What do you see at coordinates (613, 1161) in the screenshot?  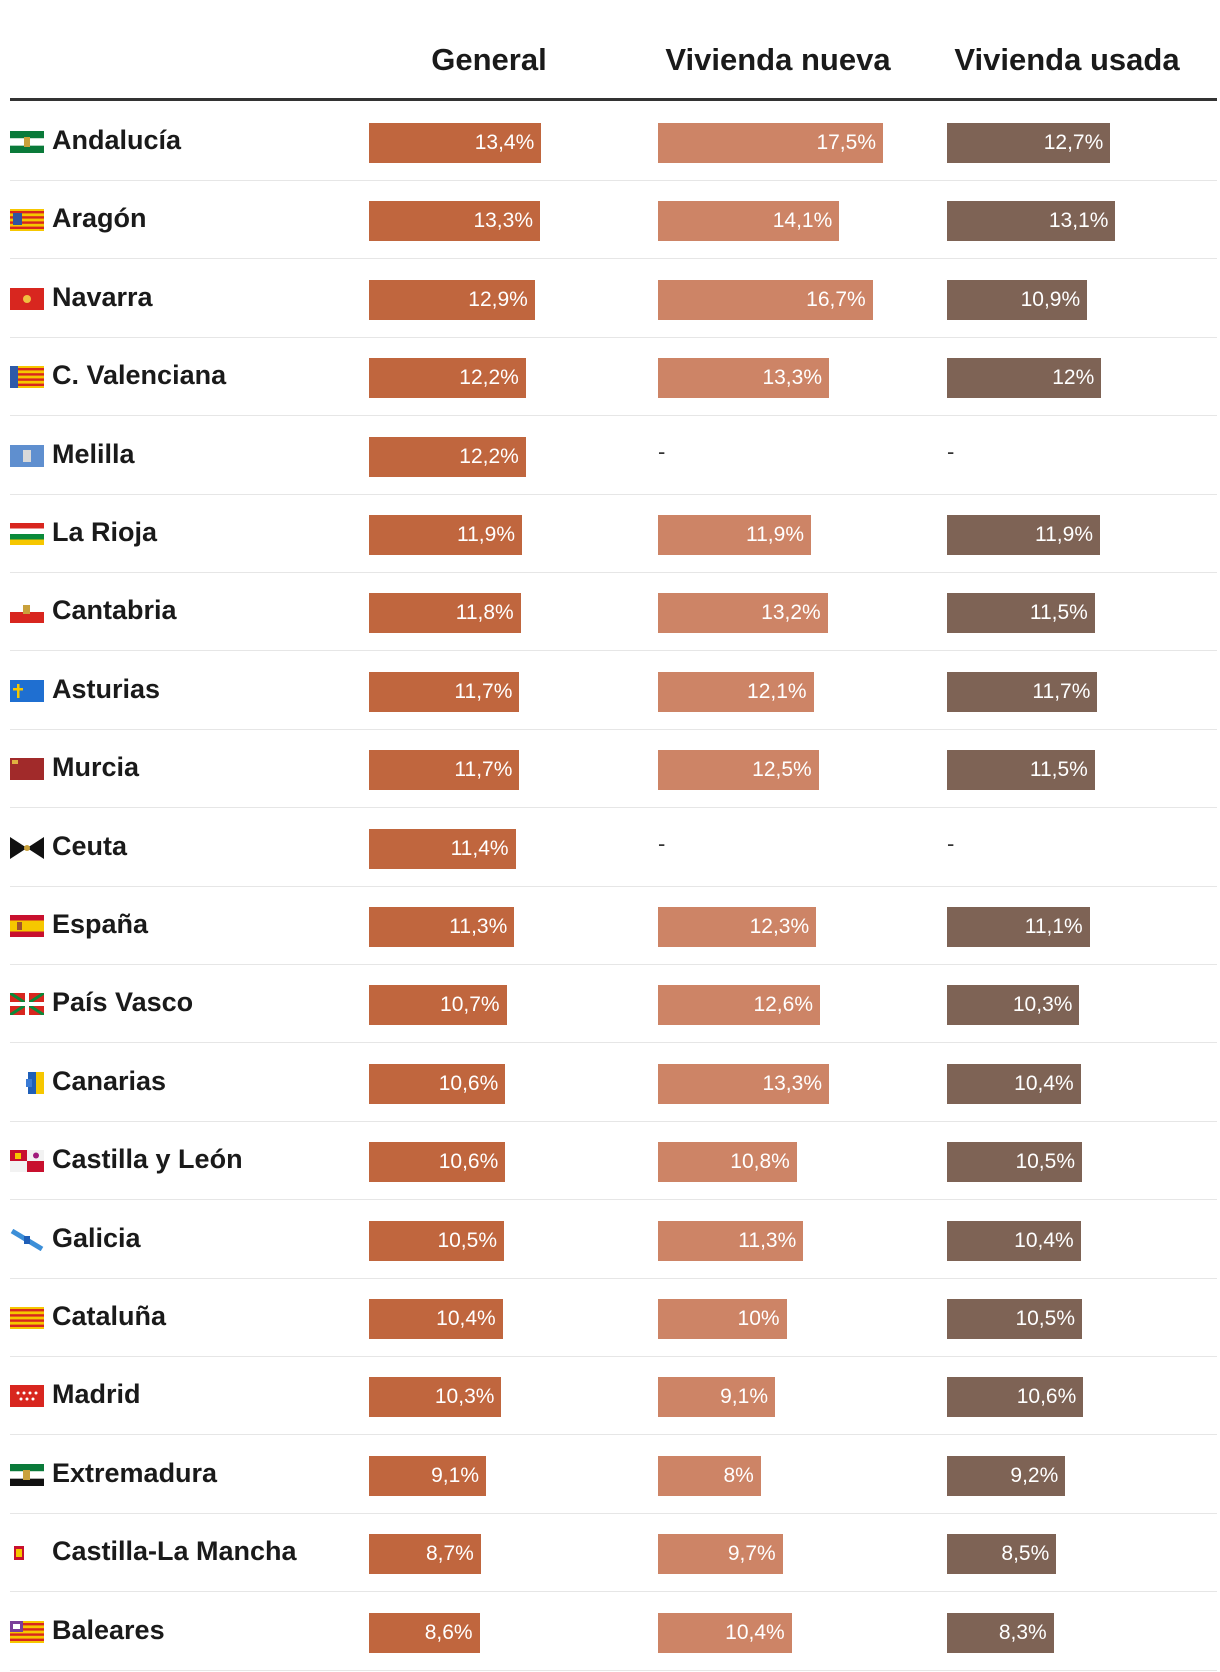 I see `table-row: Castilla y León 10,6% 10,8% 10,5%` at bounding box center [613, 1161].